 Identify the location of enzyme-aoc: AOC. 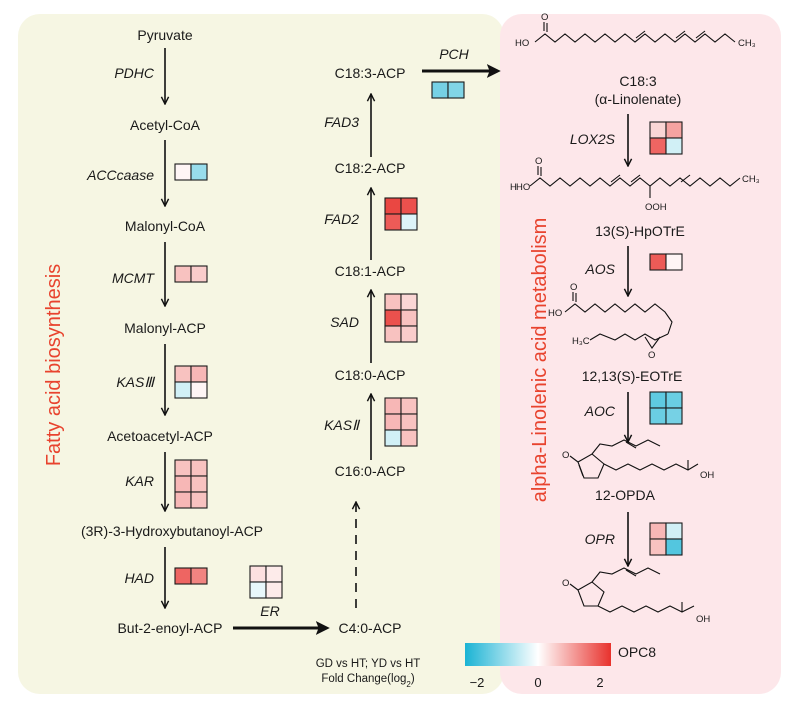
(600, 411).